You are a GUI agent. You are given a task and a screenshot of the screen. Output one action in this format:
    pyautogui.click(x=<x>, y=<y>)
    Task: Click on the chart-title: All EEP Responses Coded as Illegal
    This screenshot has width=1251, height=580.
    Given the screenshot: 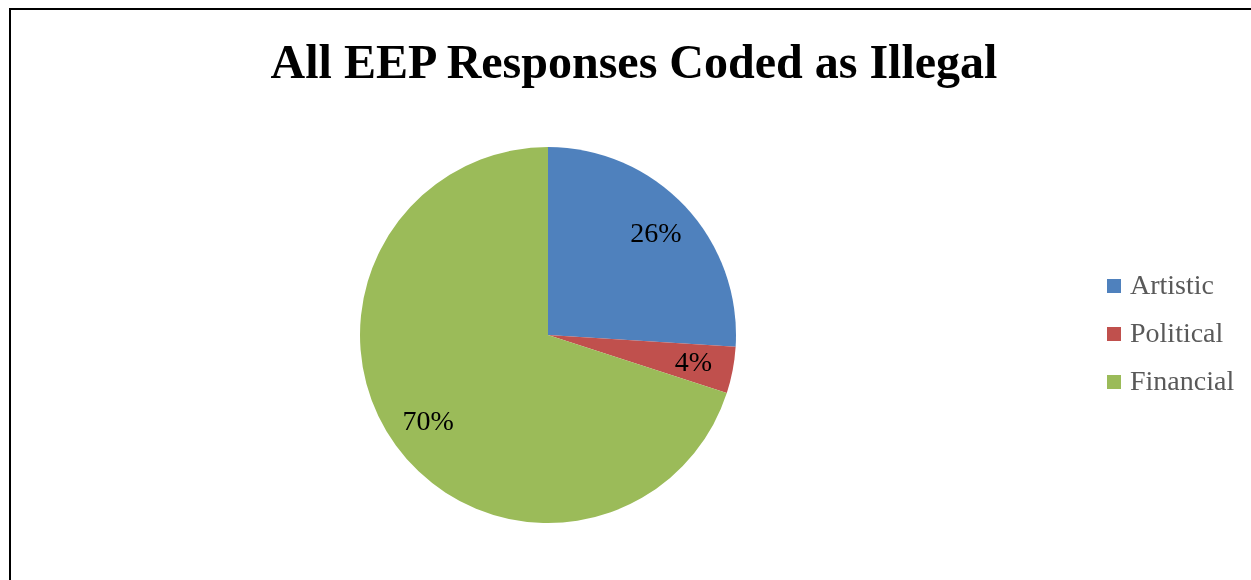 What is the action you would take?
    pyautogui.click(x=634, y=61)
    